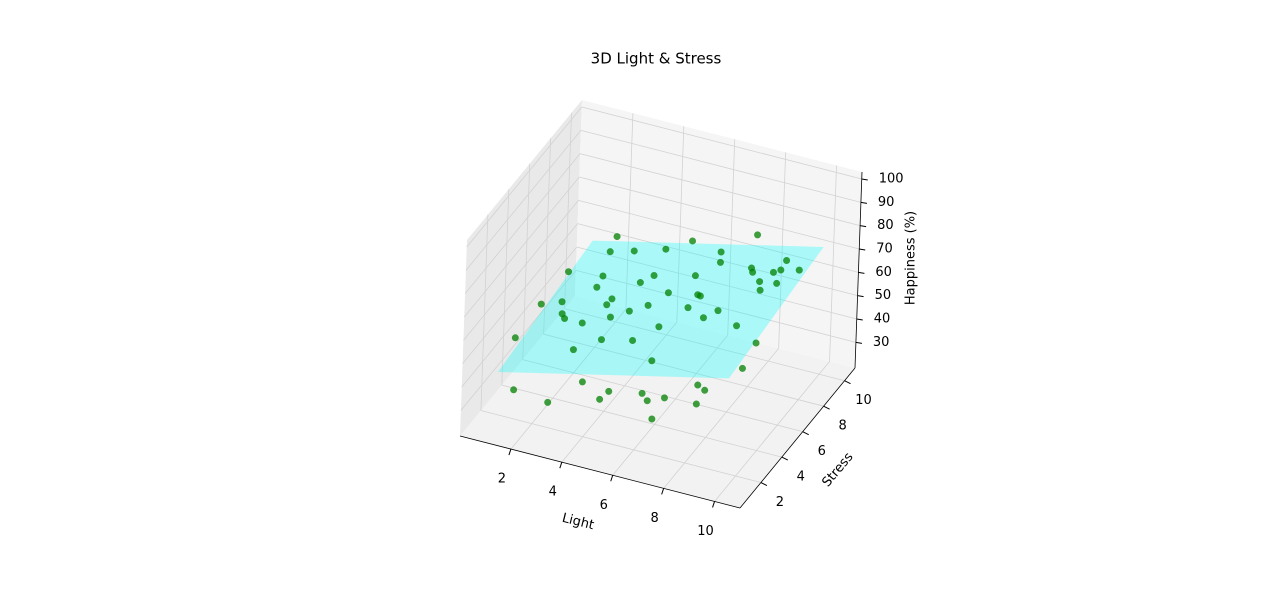 Image resolution: width=1280 pixels, height=612 pixels. I want to click on z-tick-label: 90, so click(886, 202).